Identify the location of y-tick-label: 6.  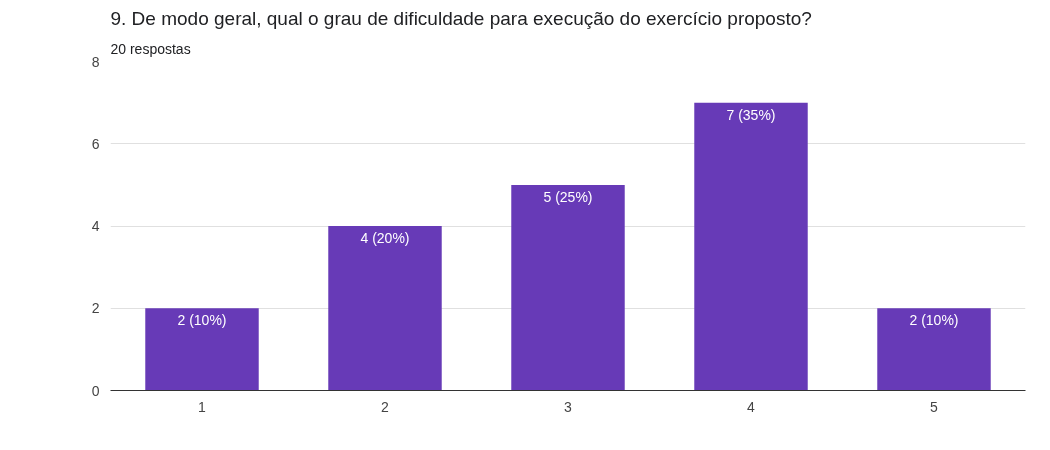
(95, 143).